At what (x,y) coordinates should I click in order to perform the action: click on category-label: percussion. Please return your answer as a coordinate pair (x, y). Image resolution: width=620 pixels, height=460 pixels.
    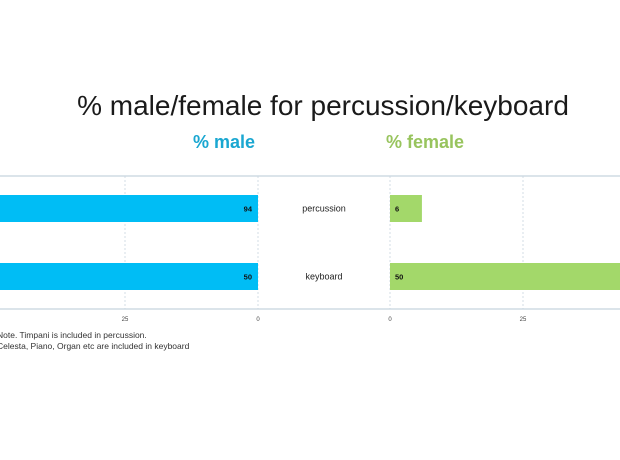
    Looking at the image, I should click on (324, 209).